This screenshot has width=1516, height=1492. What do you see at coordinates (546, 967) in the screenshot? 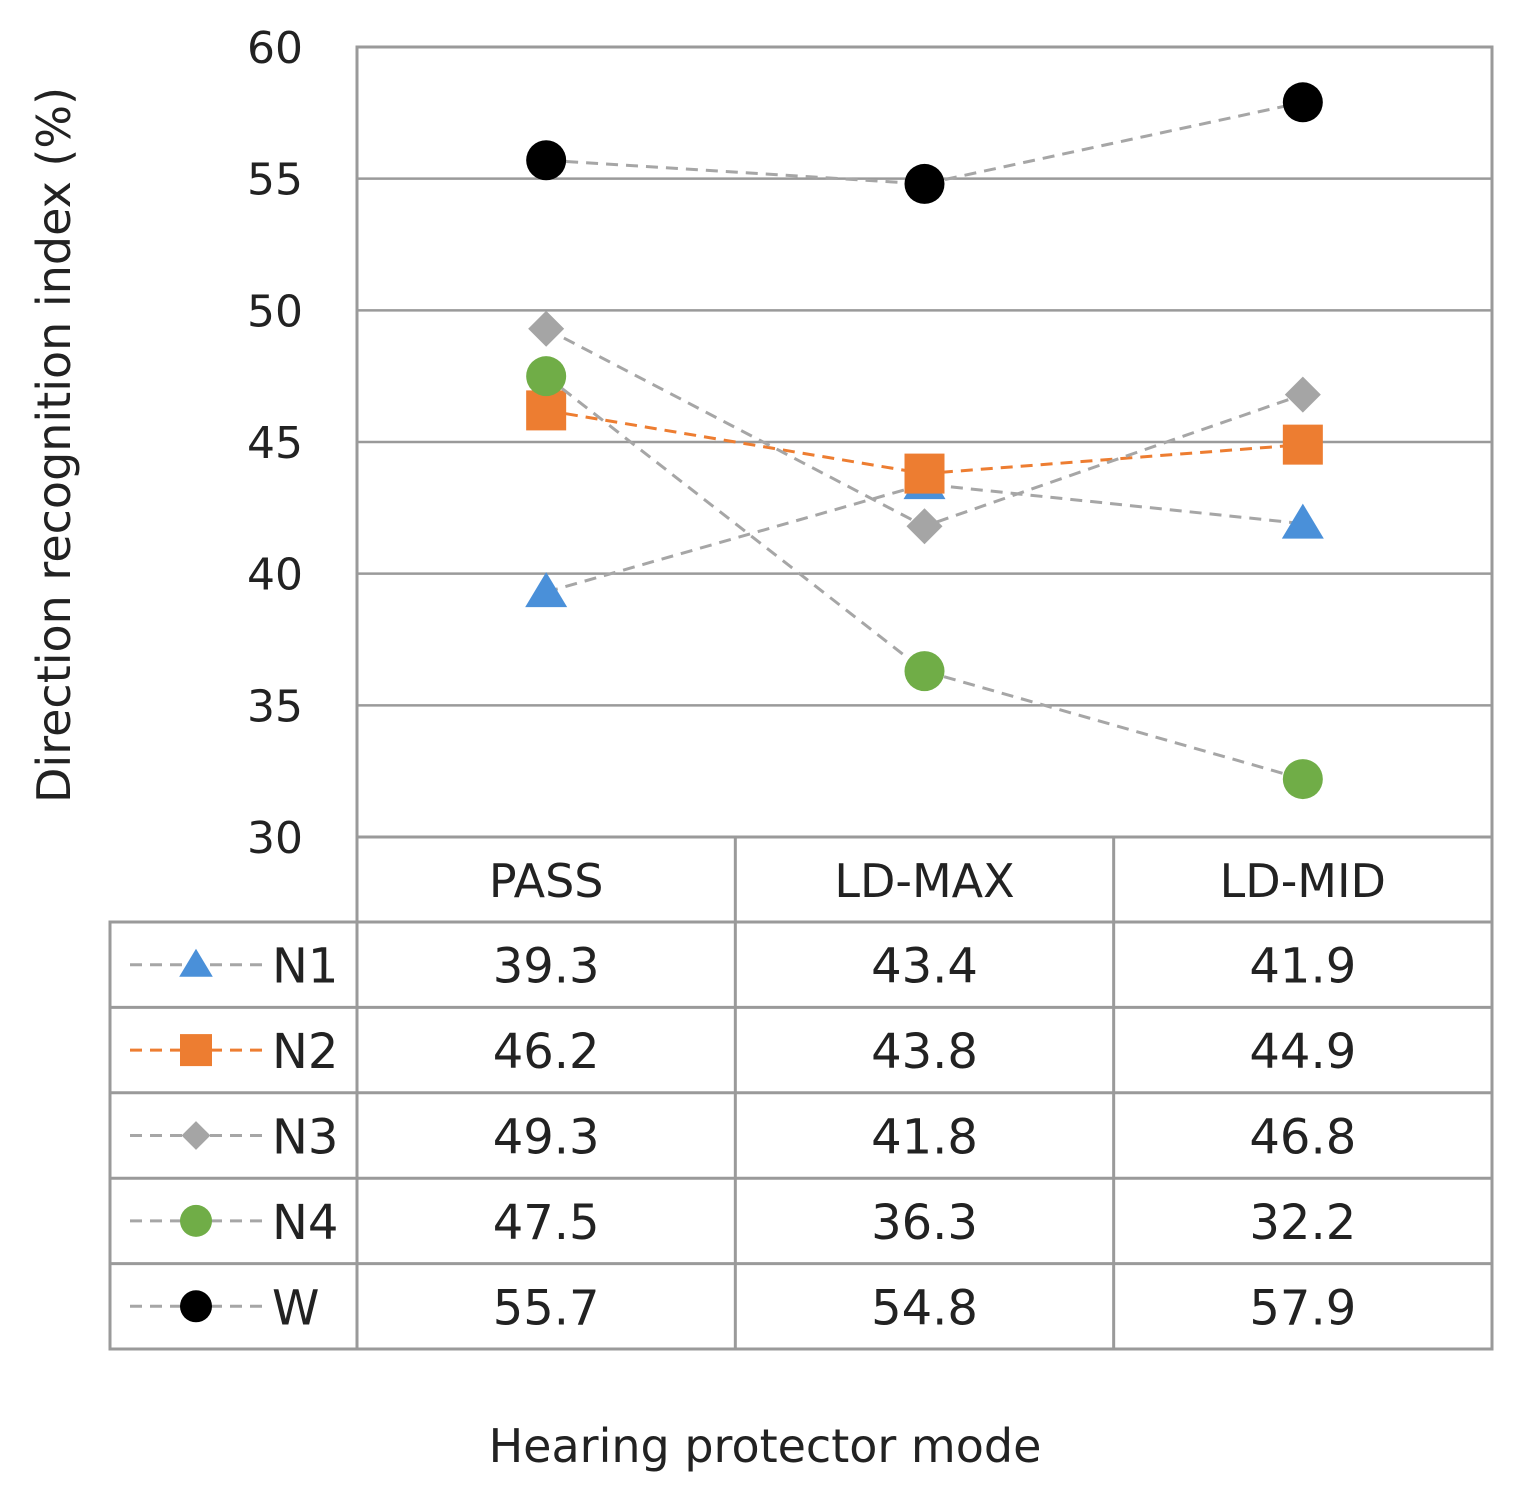
I see `table-cell-value: 39.3` at bounding box center [546, 967].